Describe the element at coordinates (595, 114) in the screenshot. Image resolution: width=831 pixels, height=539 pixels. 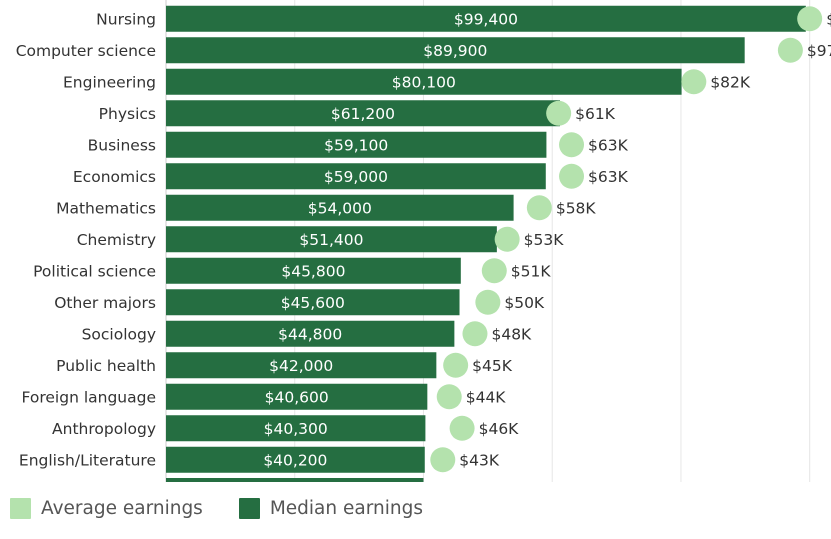
I see `average-value-label: $61K` at that location.